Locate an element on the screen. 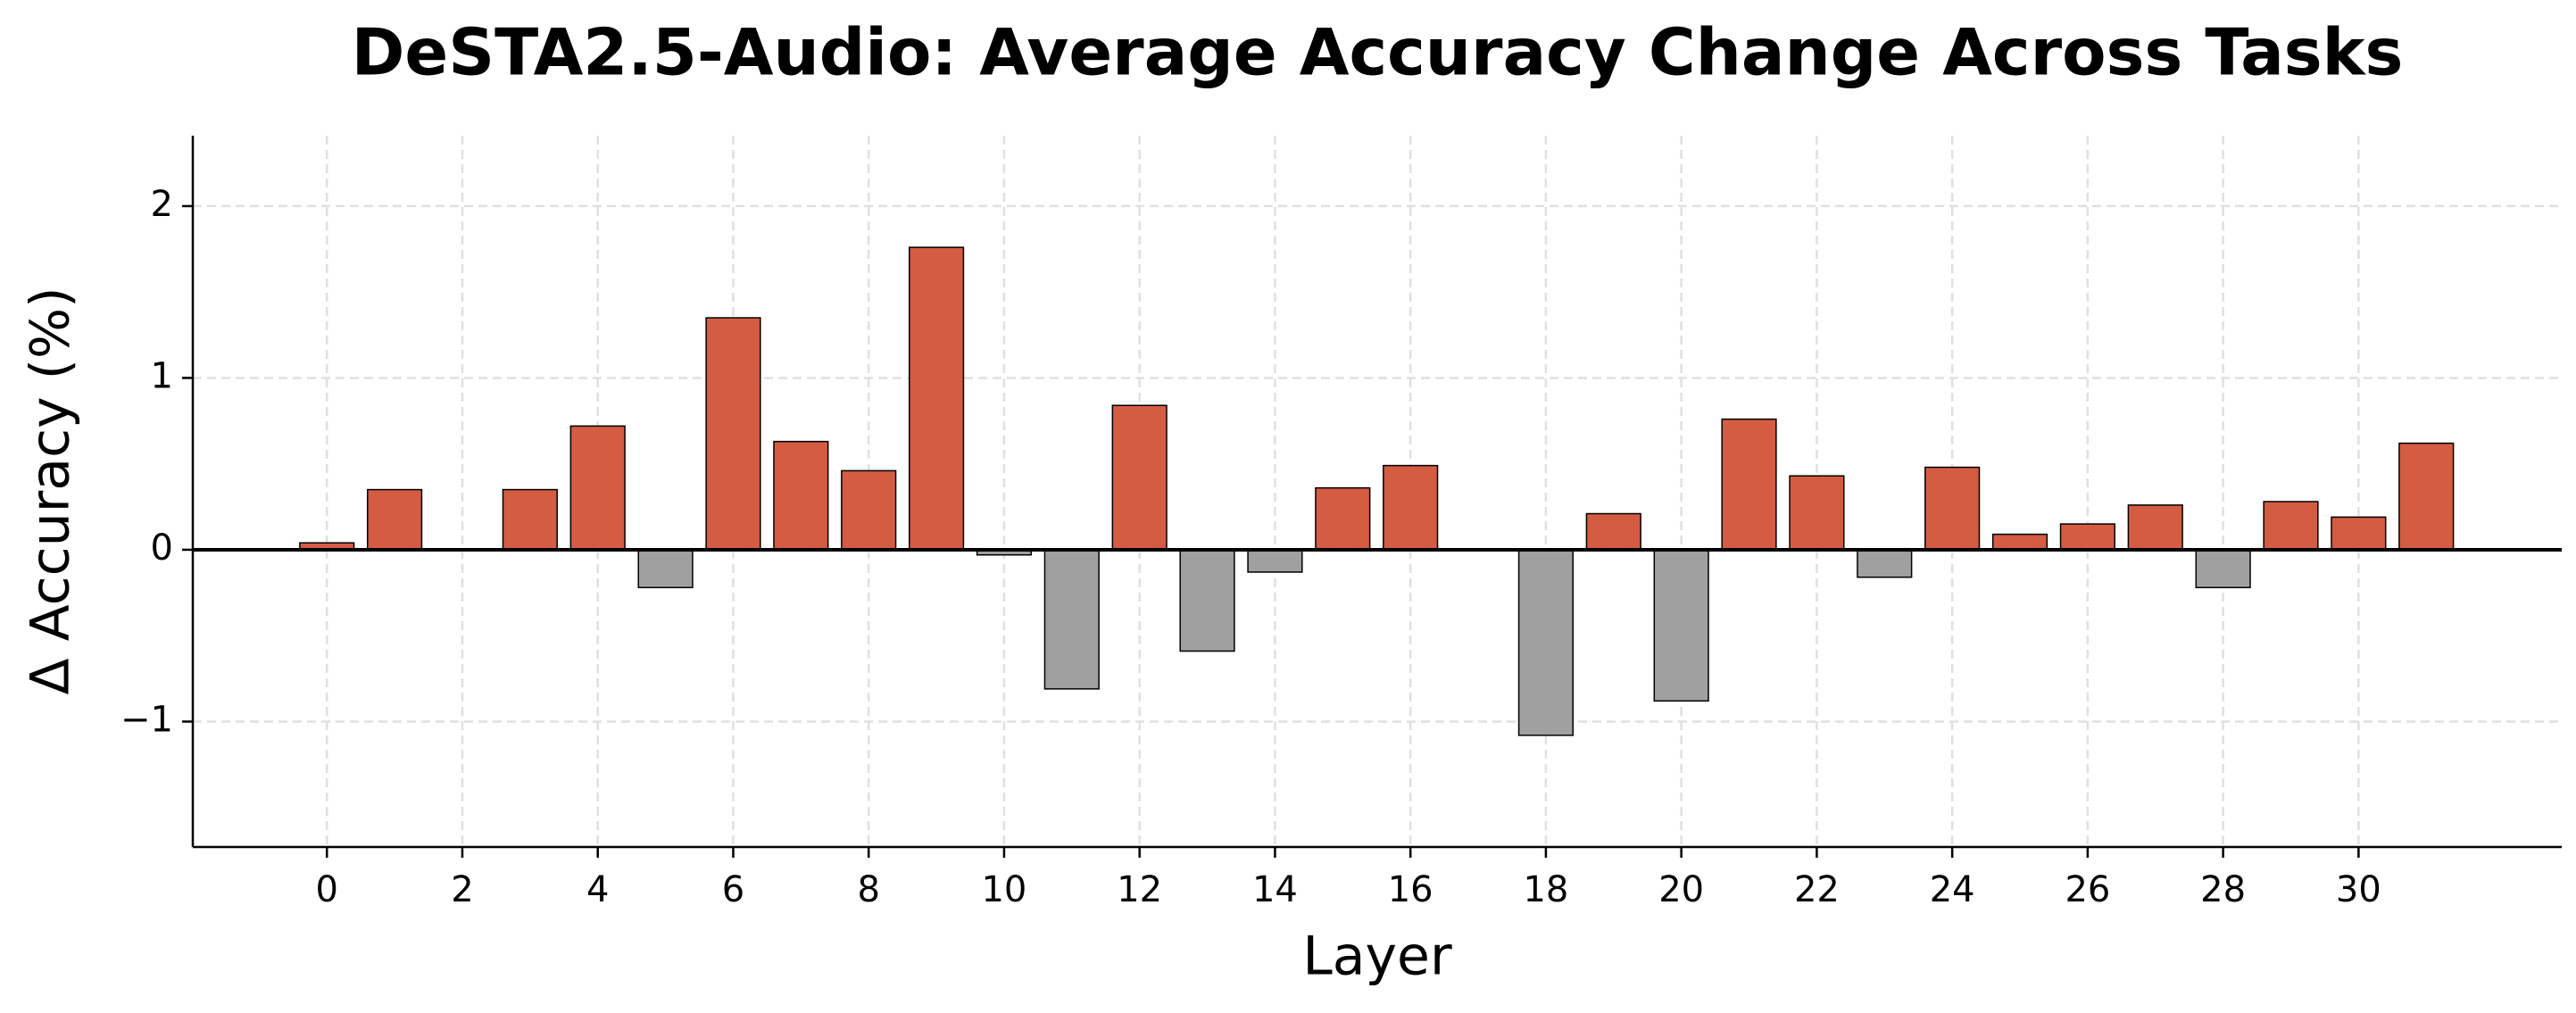  y-tick-label: 2 is located at coordinates (162, 204).